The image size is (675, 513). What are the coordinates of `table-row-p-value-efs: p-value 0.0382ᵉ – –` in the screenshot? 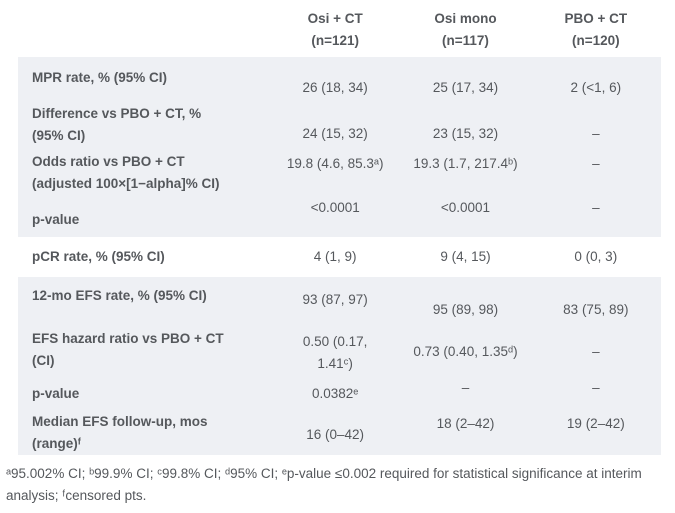 It's located at (339, 394).